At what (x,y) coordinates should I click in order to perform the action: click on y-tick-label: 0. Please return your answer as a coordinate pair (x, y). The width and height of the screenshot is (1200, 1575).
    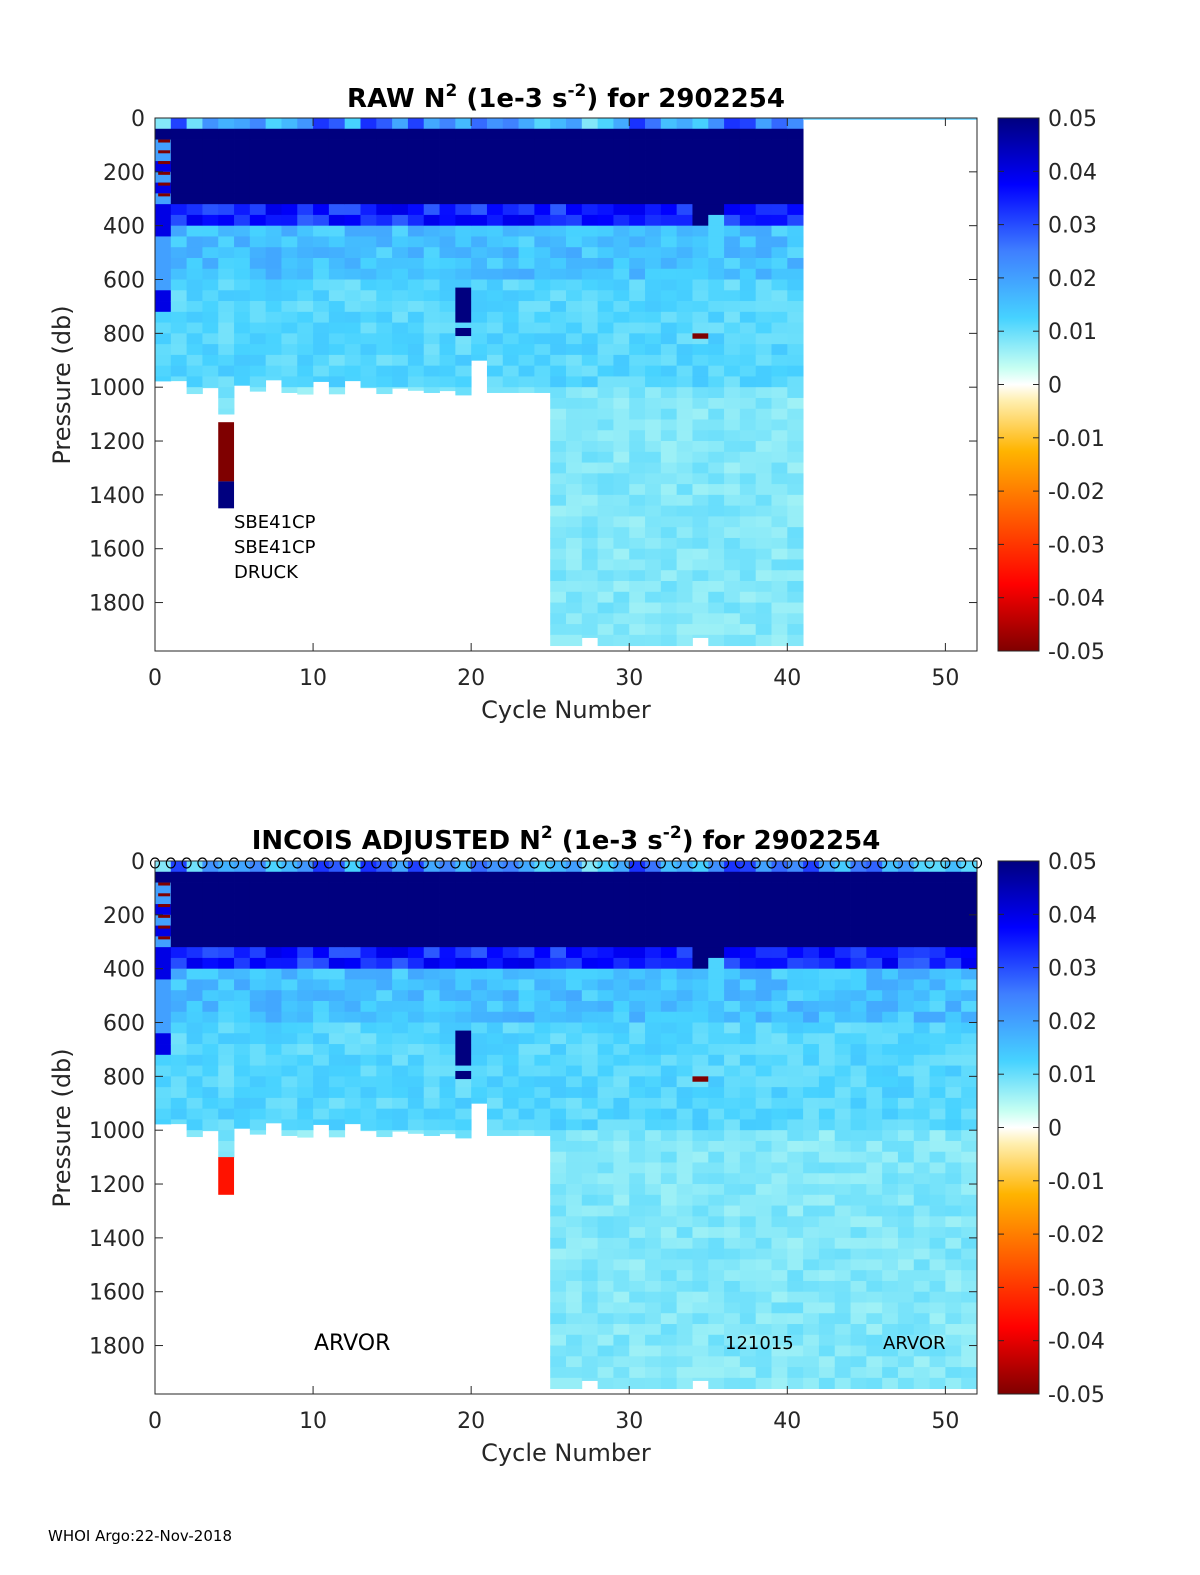
    Looking at the image, I should click on (138, 119).